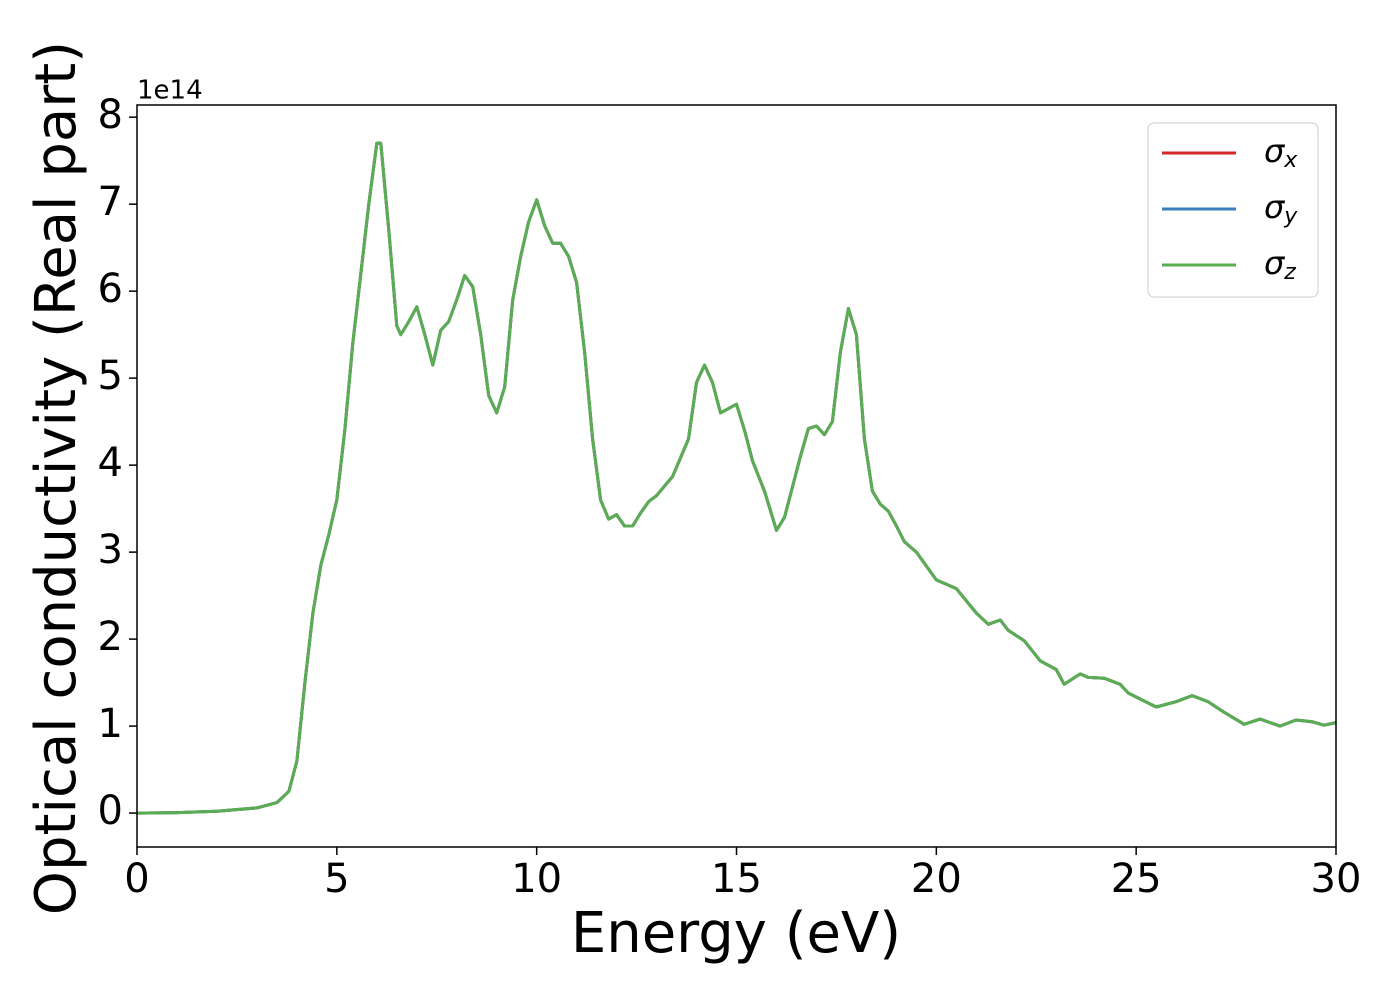  I want to click on x-axis-label: Energy (eV), so click(736, 933).